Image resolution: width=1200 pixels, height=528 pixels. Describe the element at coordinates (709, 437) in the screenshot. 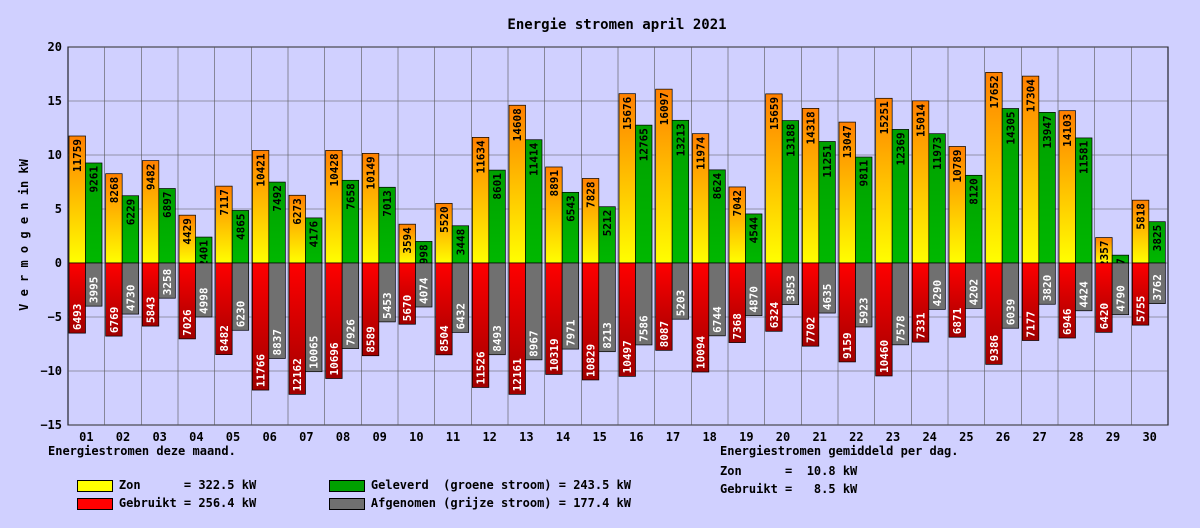

I see `x-tick-label: 18` at that location.